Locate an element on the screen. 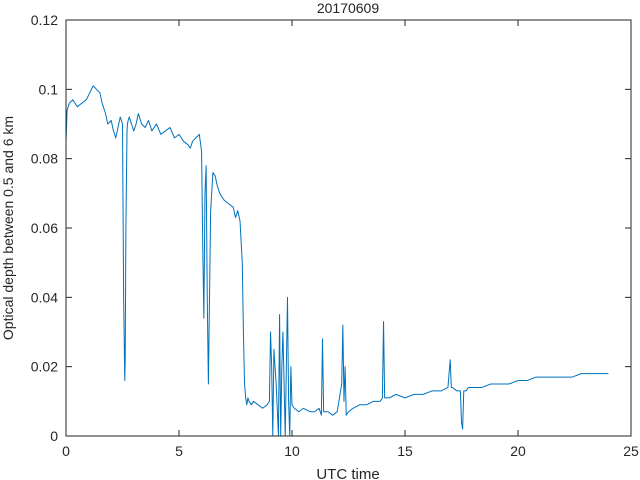 The width and height of the screenshot is (640, 480). x-tick-label: 10 is located at coordinates (292, 451).